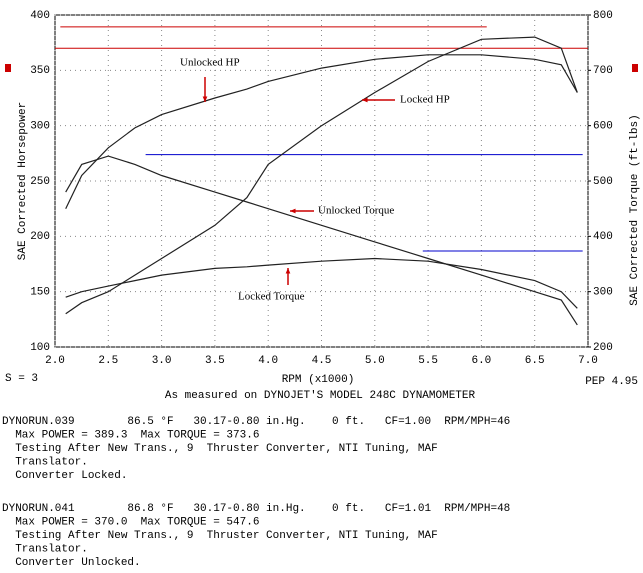 Image resolution: width=643 pixels, height=573 pixels. I want to click on pep: PEP 4.95, so click(611, 382).